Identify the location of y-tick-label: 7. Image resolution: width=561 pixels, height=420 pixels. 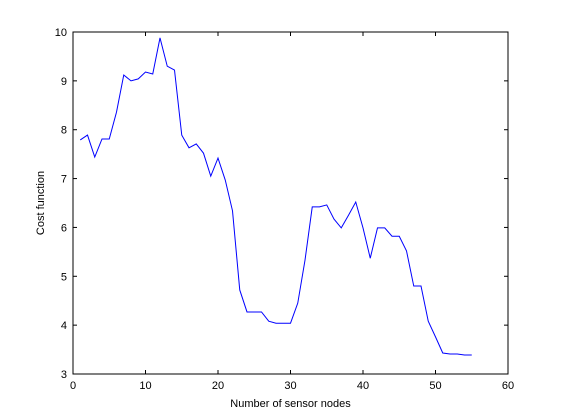
(64, 180).